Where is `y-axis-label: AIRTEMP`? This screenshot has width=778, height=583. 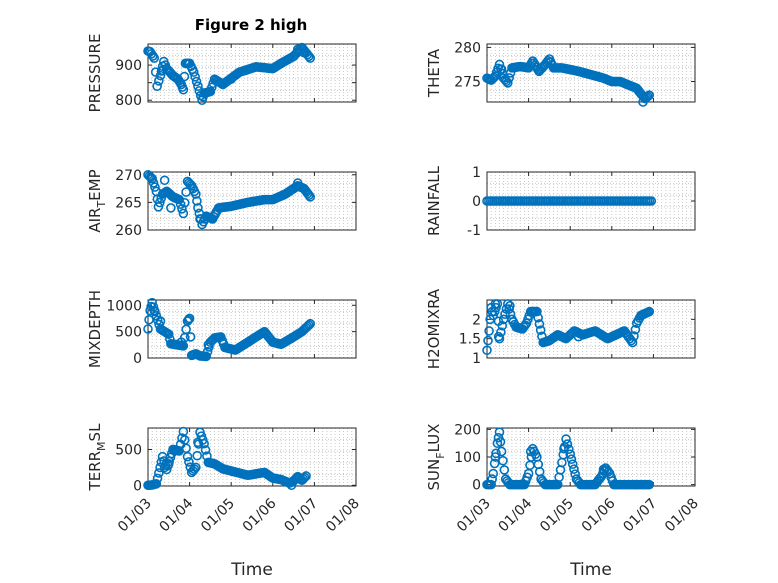 y-axis-label: AIRTEMP is located at coordinates (97, 200).